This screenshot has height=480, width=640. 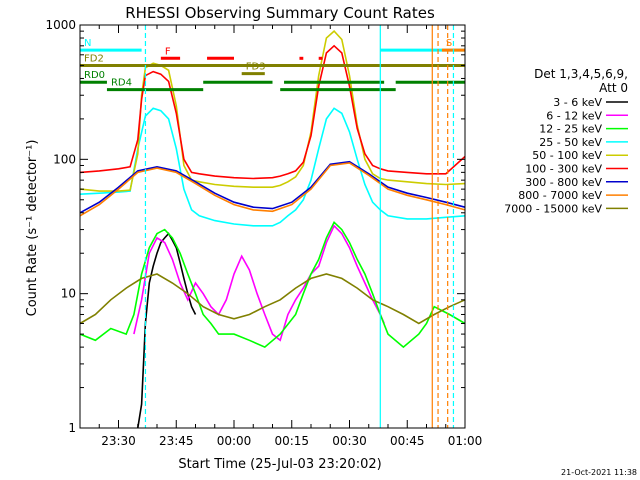 What do you see at coordinates (176, 441) in the screenshot?
I see `x-tick-label-1: 23:45` at bounding box center [176, 441].